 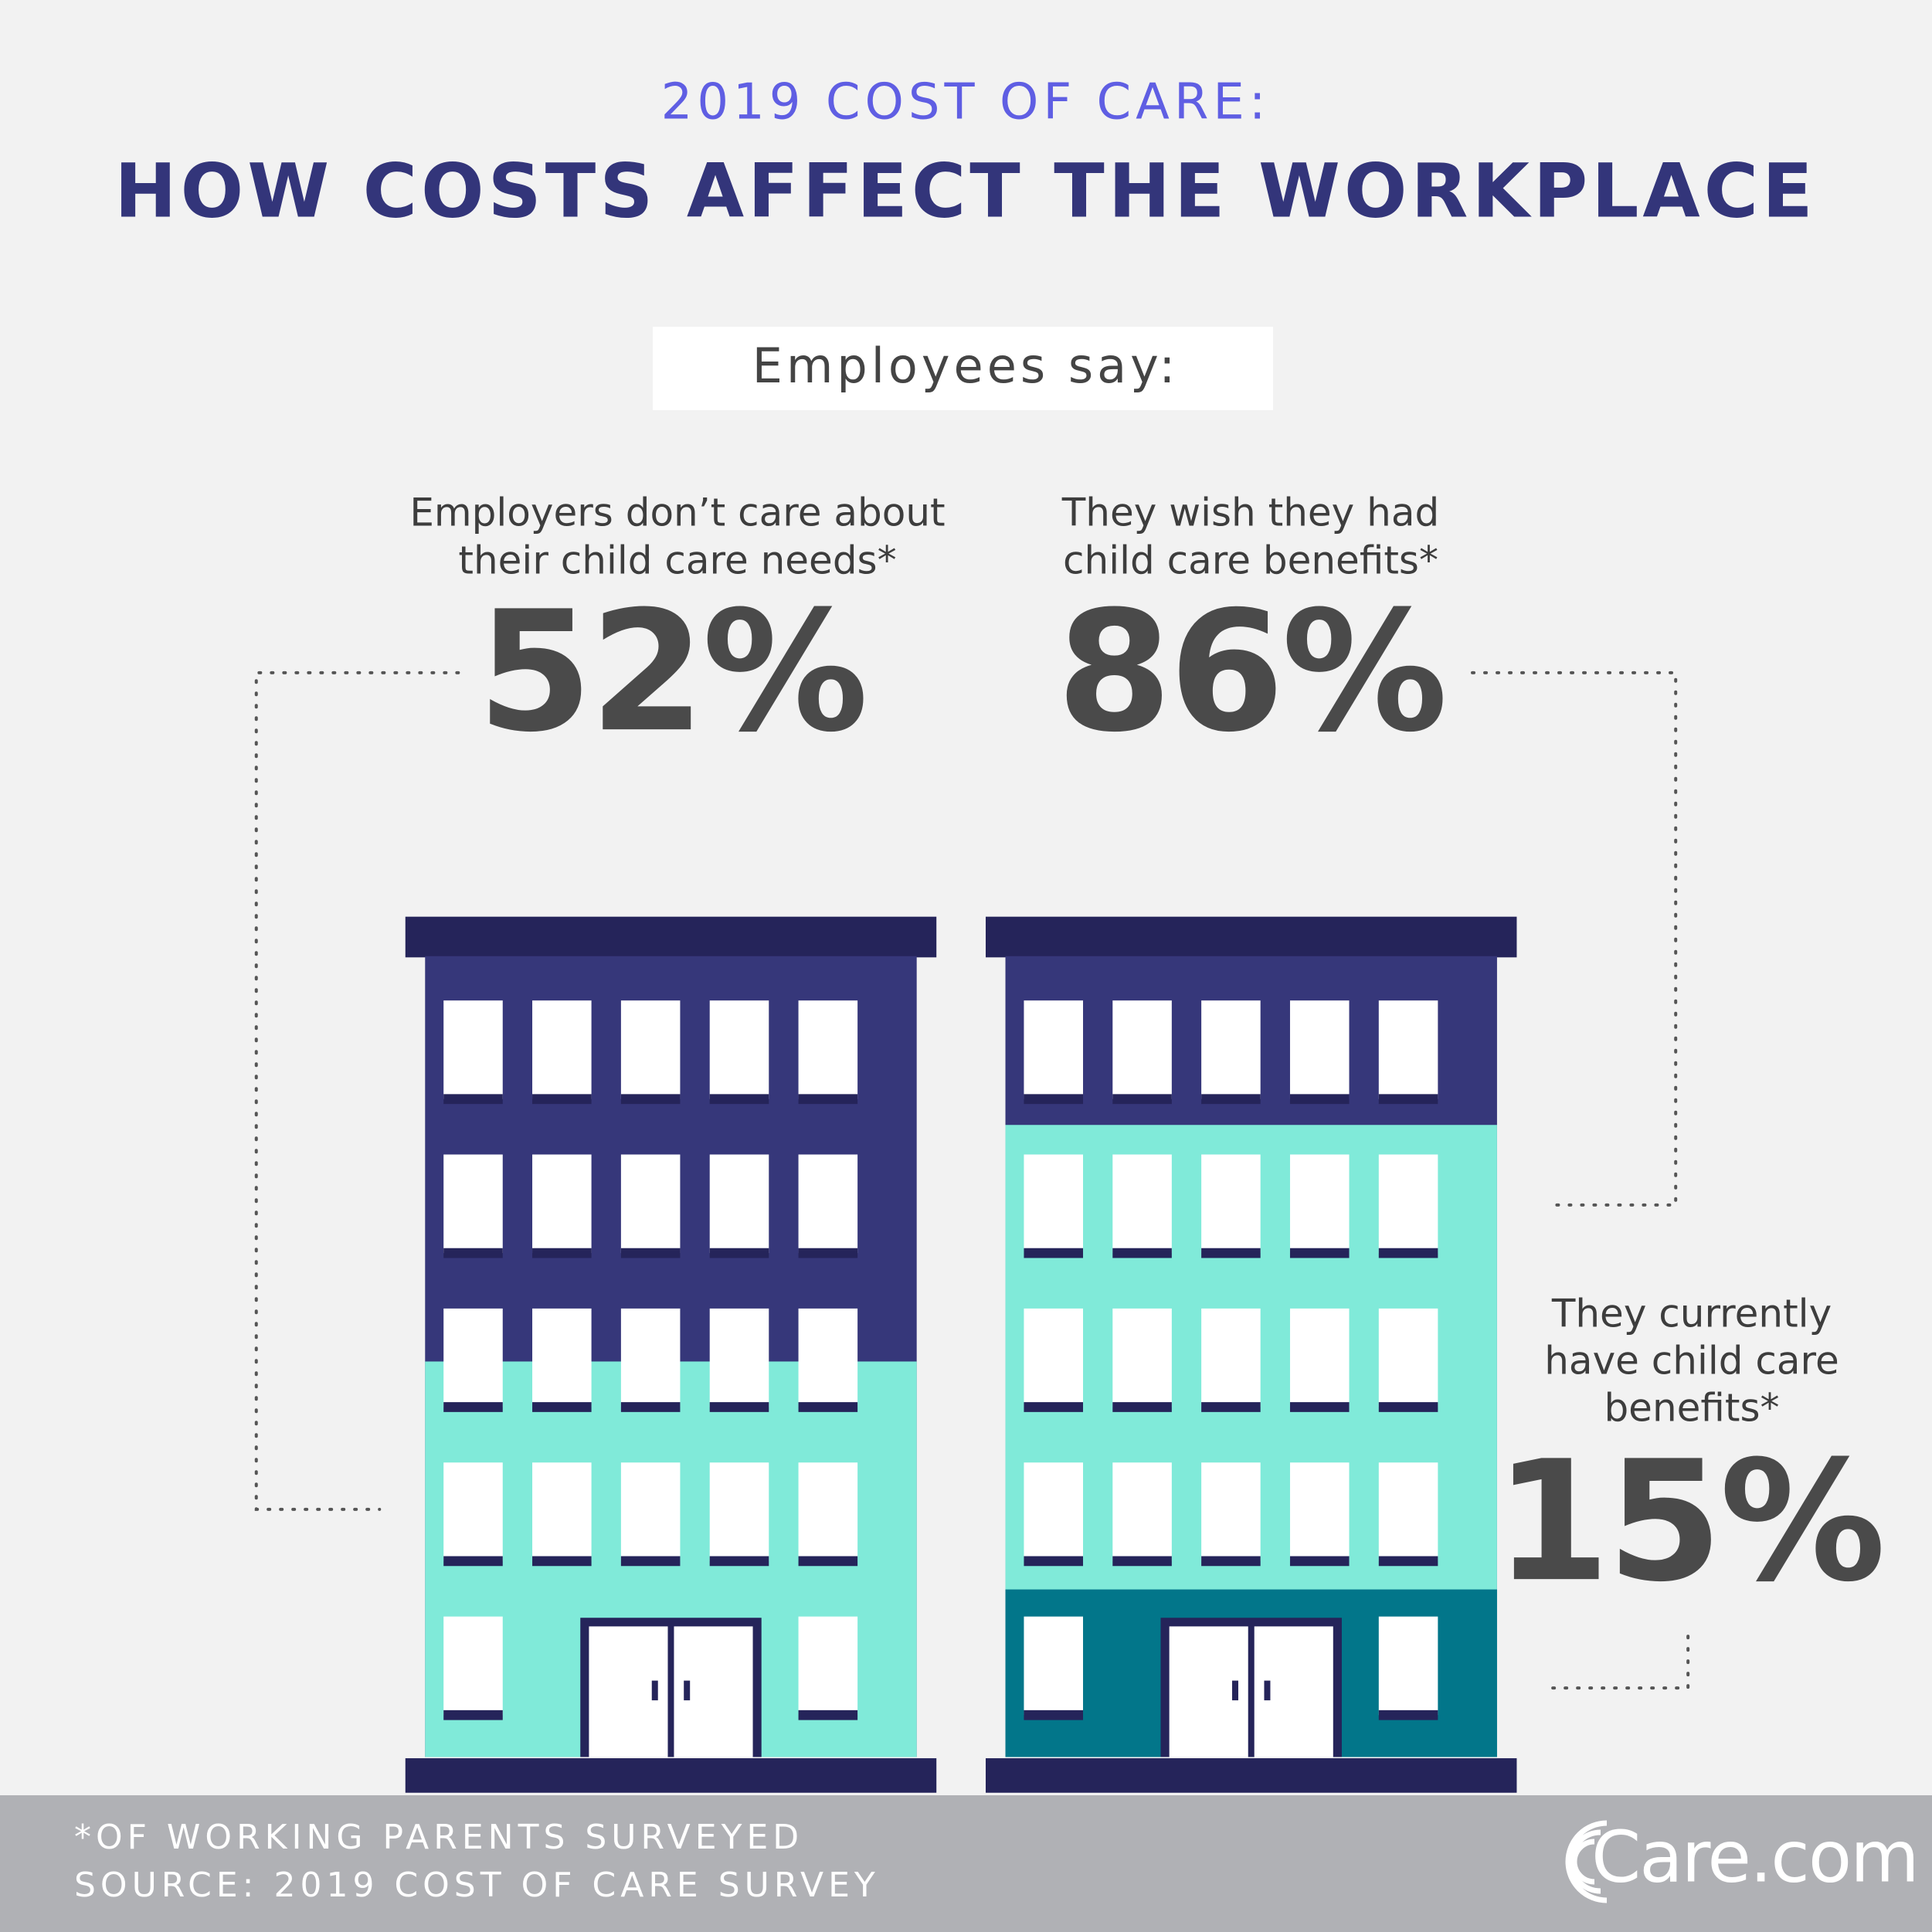 What do you see at coordinates (655, 1690) in the screenshot?
I see `door-handle` at bounding box center [655, 1690].